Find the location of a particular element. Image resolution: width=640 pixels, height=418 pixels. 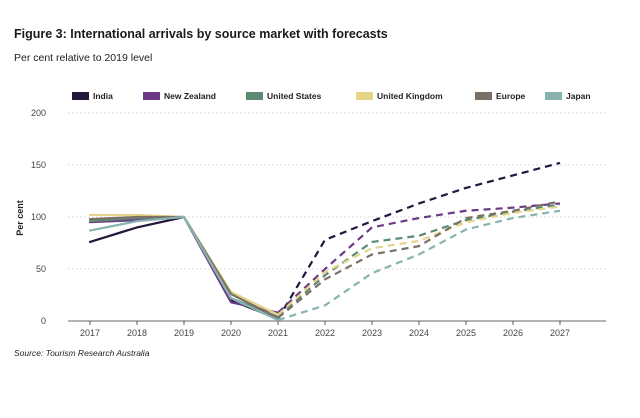

legend-item-japan: Japan is located at coordinates (568, 96).